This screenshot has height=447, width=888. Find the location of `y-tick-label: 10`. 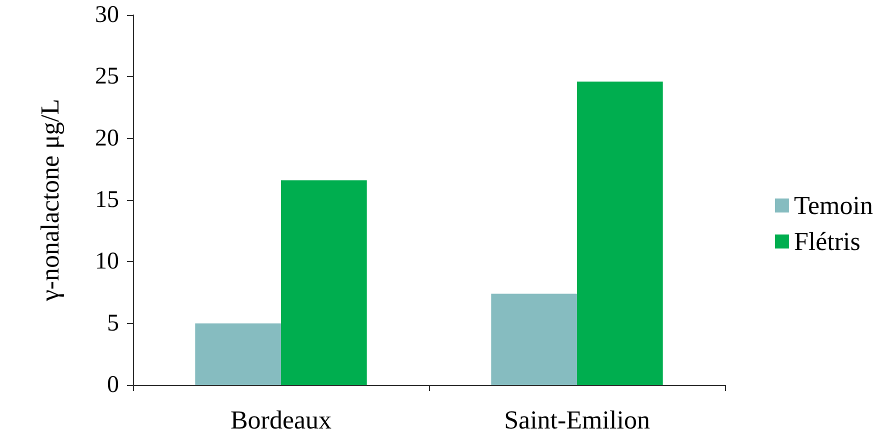

y-tick-label: 10 is located at coordinates (107, 261).